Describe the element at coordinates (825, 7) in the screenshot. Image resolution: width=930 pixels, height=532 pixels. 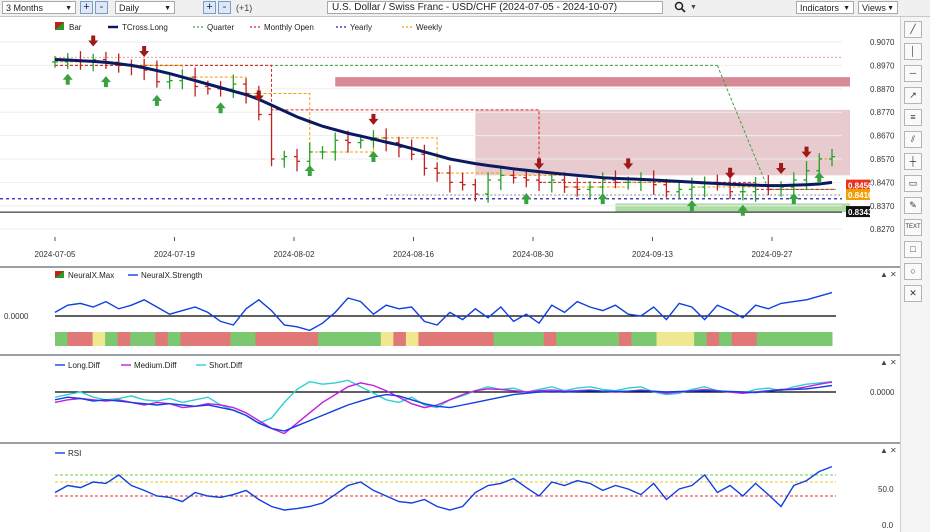
I see `indicators-button: Indicators ▼` at that location.